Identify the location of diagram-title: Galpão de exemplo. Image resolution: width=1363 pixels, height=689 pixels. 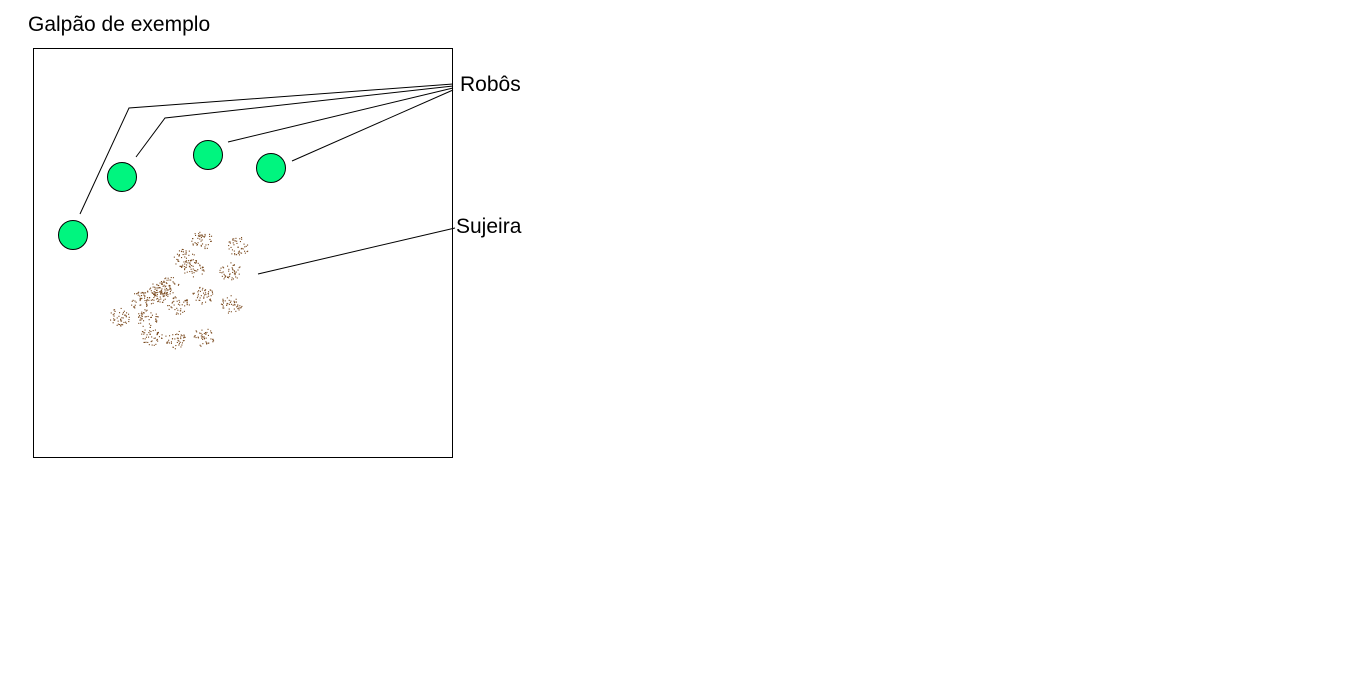
(119, 24).